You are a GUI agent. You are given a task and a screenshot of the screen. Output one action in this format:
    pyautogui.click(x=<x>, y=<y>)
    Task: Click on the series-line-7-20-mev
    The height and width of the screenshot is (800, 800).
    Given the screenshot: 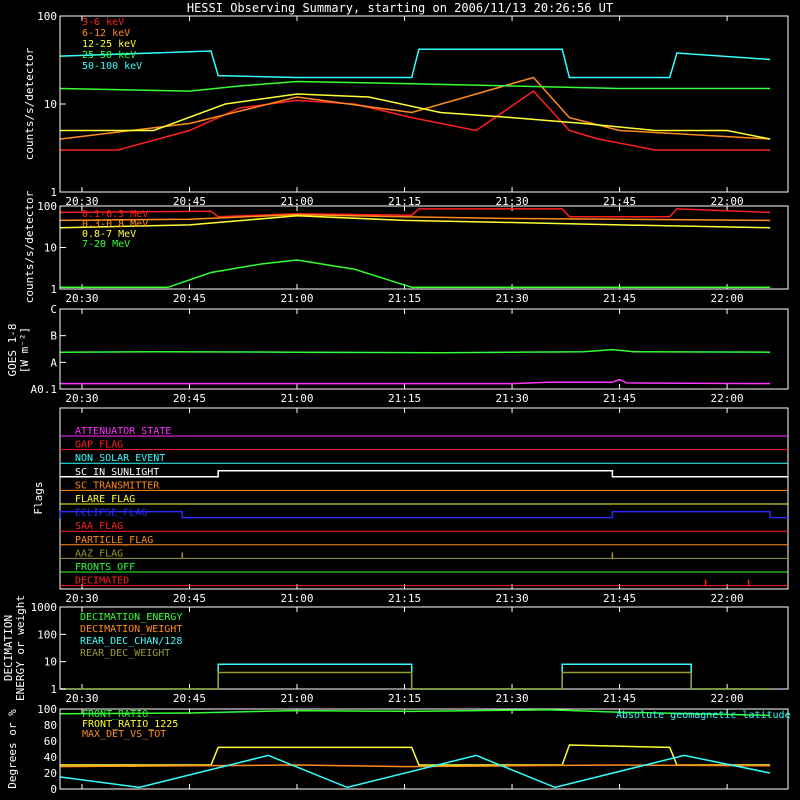 What is the action you would take?
    pyautogui.click(x=415, y=274)
    